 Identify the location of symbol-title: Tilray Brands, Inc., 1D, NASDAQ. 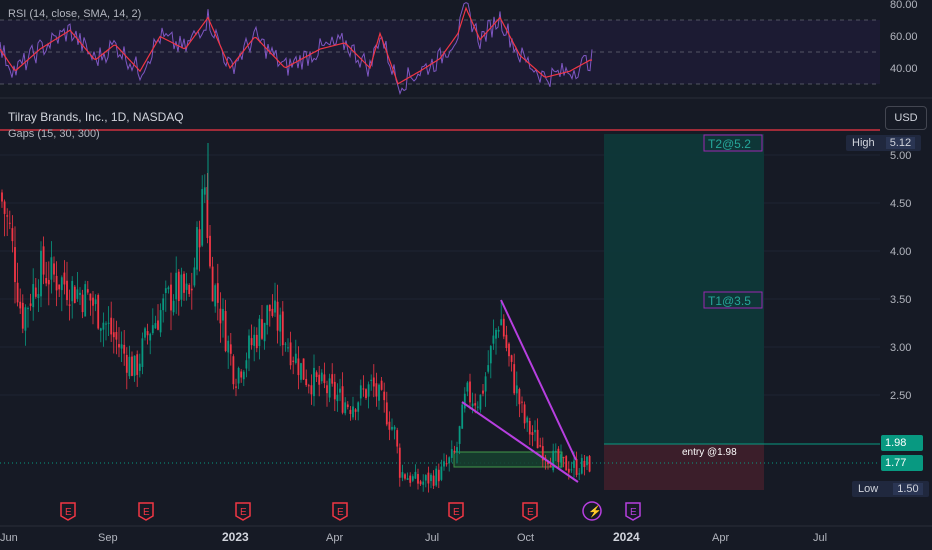
(96, 117).